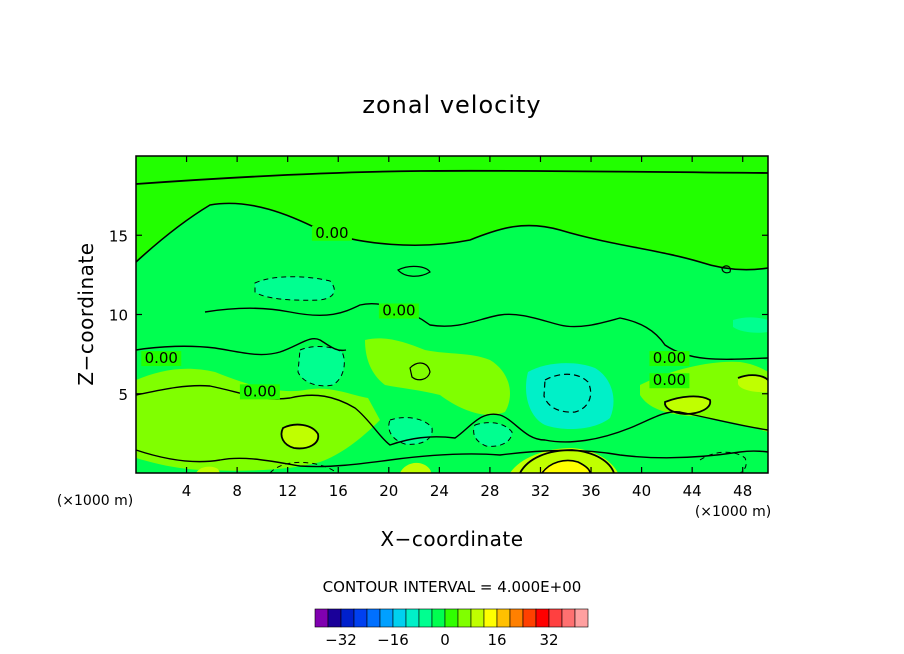 The height and width of the screenshot is (654, 904). Describe the element at coordinates (86, 313) in the screenshot. I see `y-axis-label: Z−coordinate` at that location.